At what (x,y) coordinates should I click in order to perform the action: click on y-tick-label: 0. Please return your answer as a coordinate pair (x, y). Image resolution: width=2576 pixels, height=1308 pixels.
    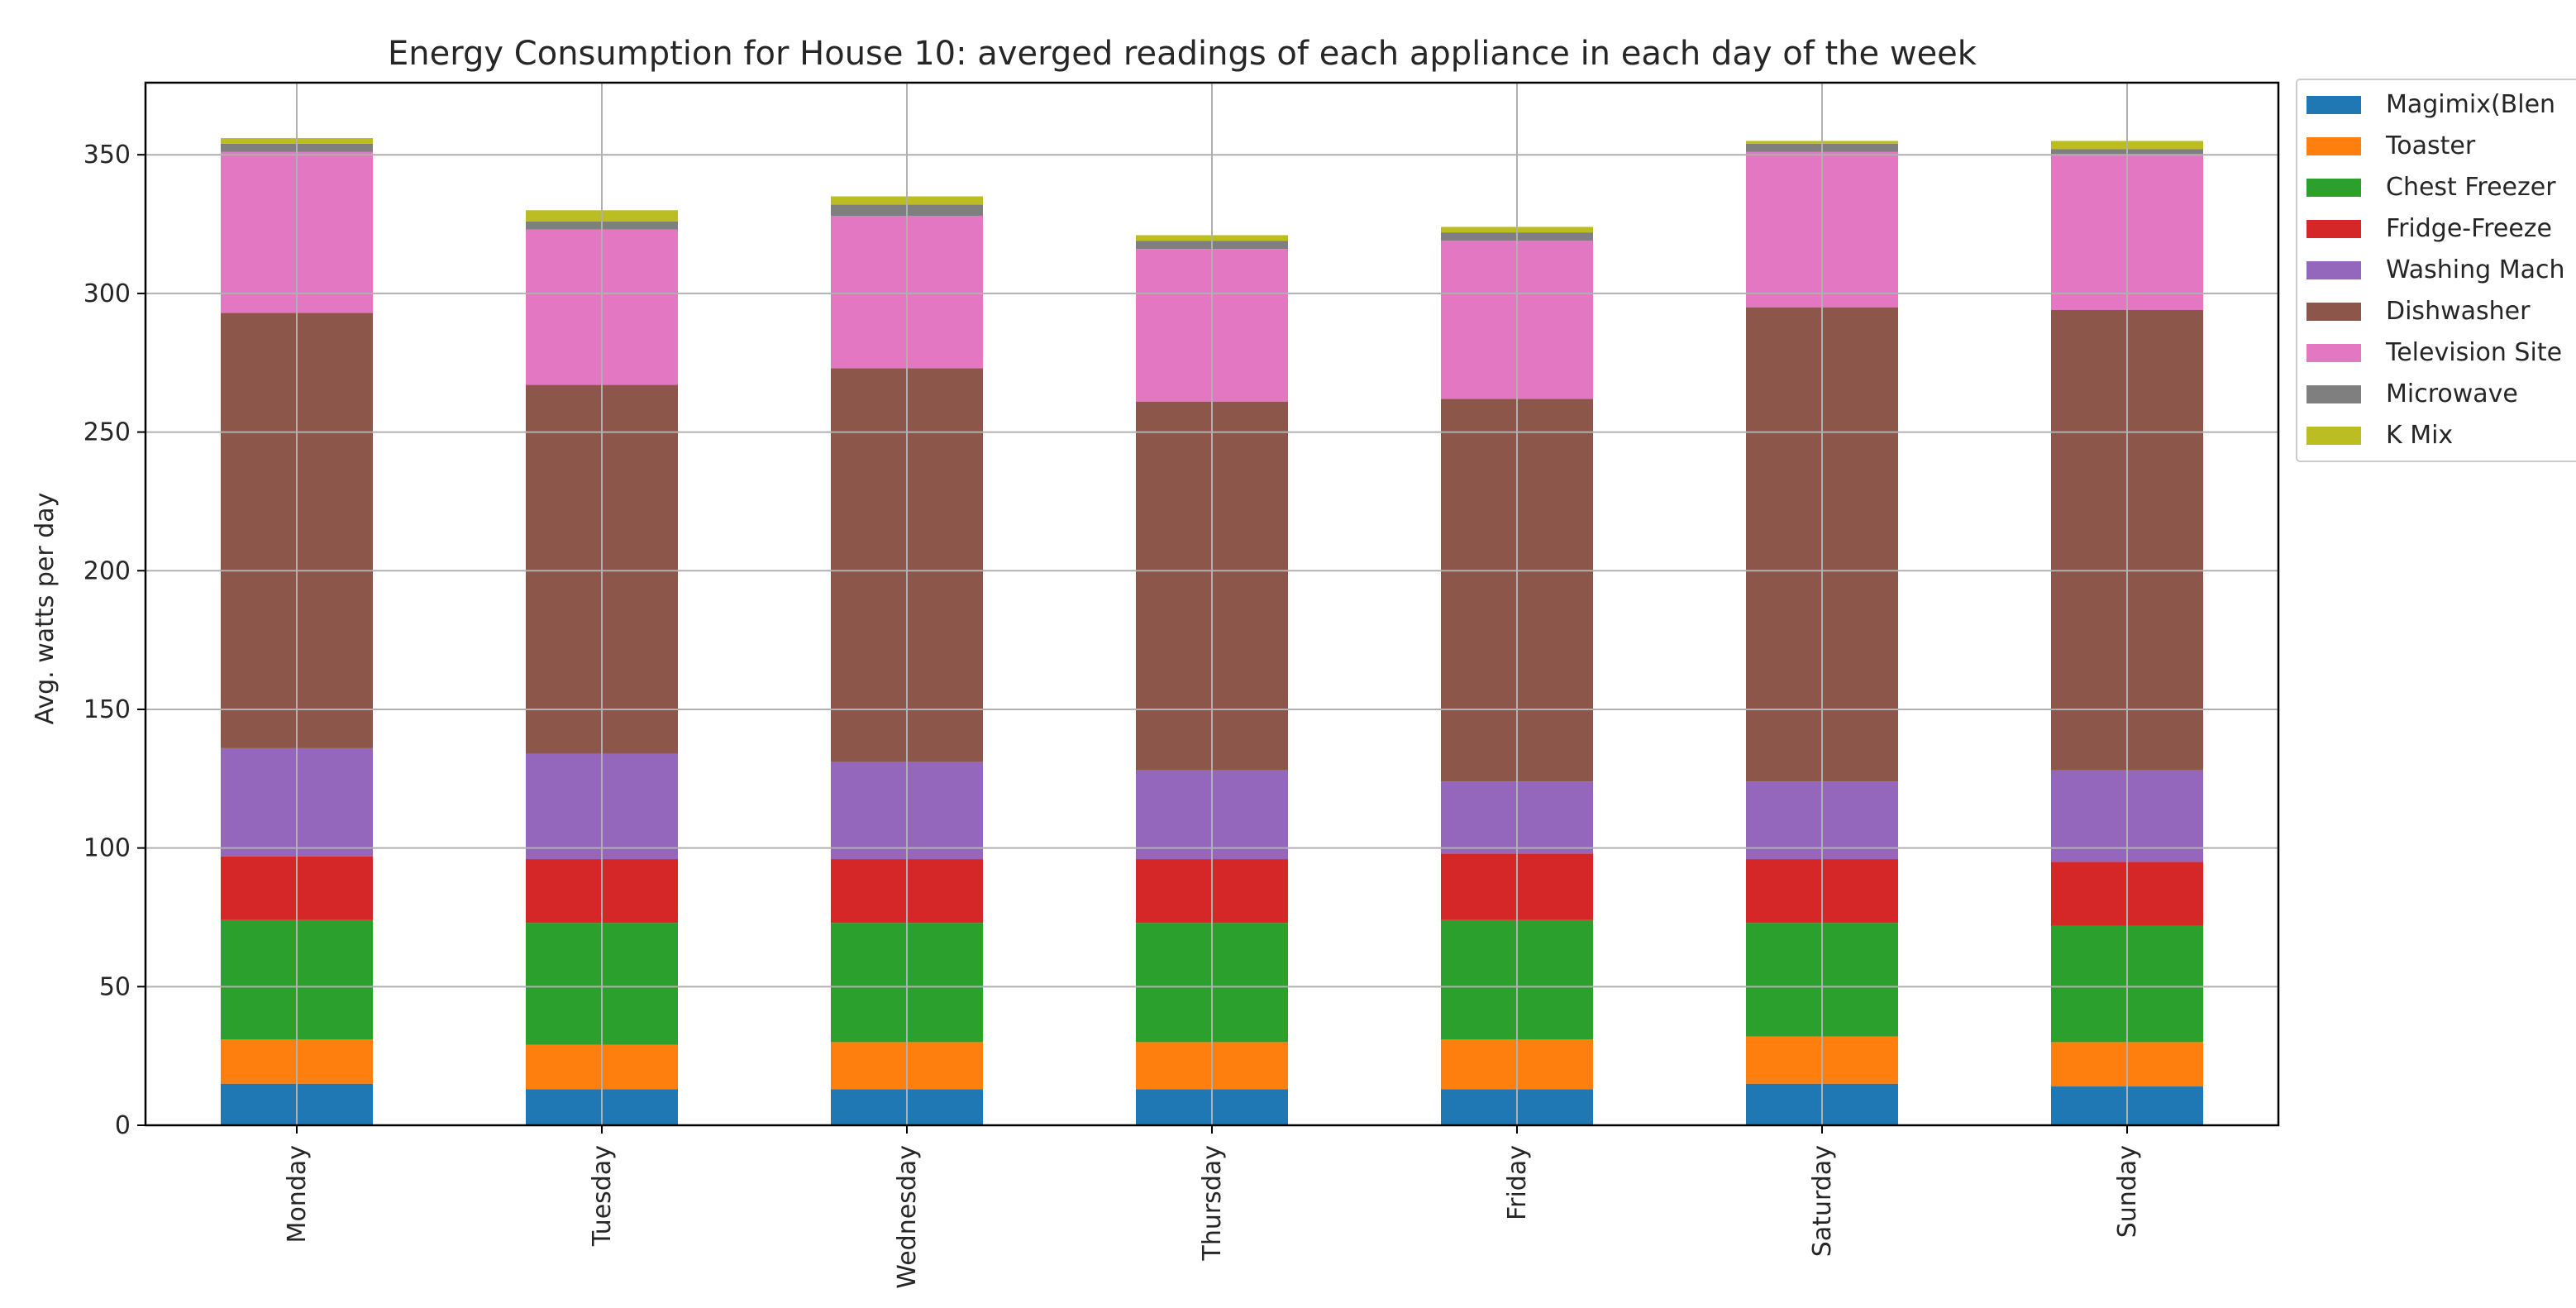
    Looking at the image, I should click on (123, 1125).